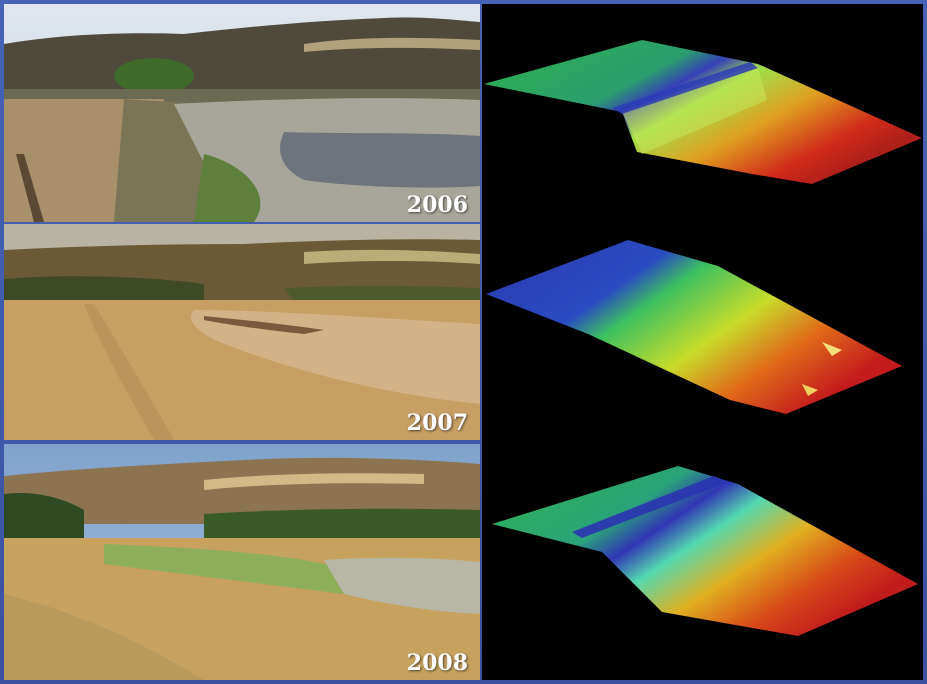 The image size is (927, 684). What do you see at coordinates (705, 551) in the screenshot?
I see `elevation-model-2008` at bounding box center [705, 551].